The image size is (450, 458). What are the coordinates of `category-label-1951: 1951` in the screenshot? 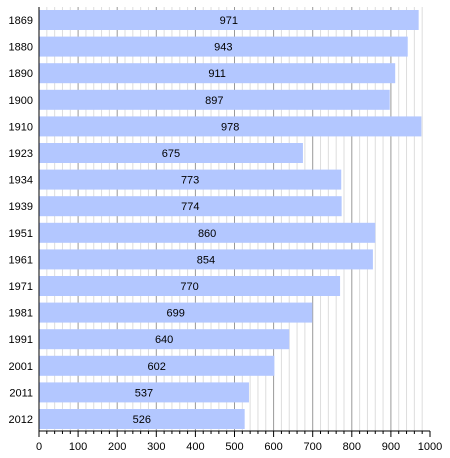 It's located at (21, 234).